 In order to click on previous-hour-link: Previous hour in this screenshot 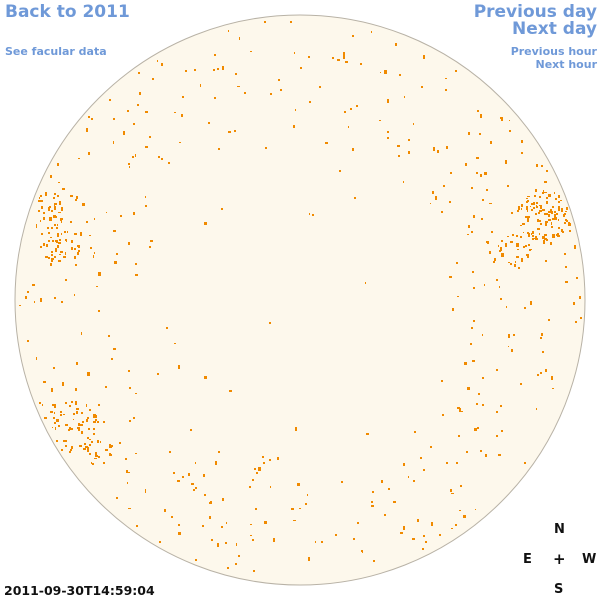, I will do `click(553, 51)`.